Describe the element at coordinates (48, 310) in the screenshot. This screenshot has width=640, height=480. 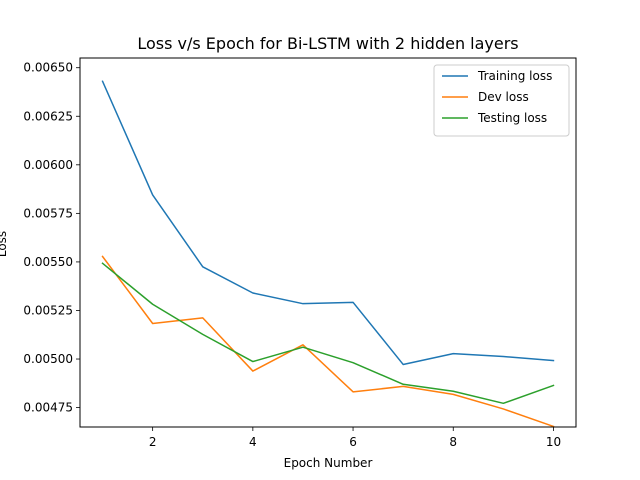
I see `y-tick-label: 0.00525` at that location.